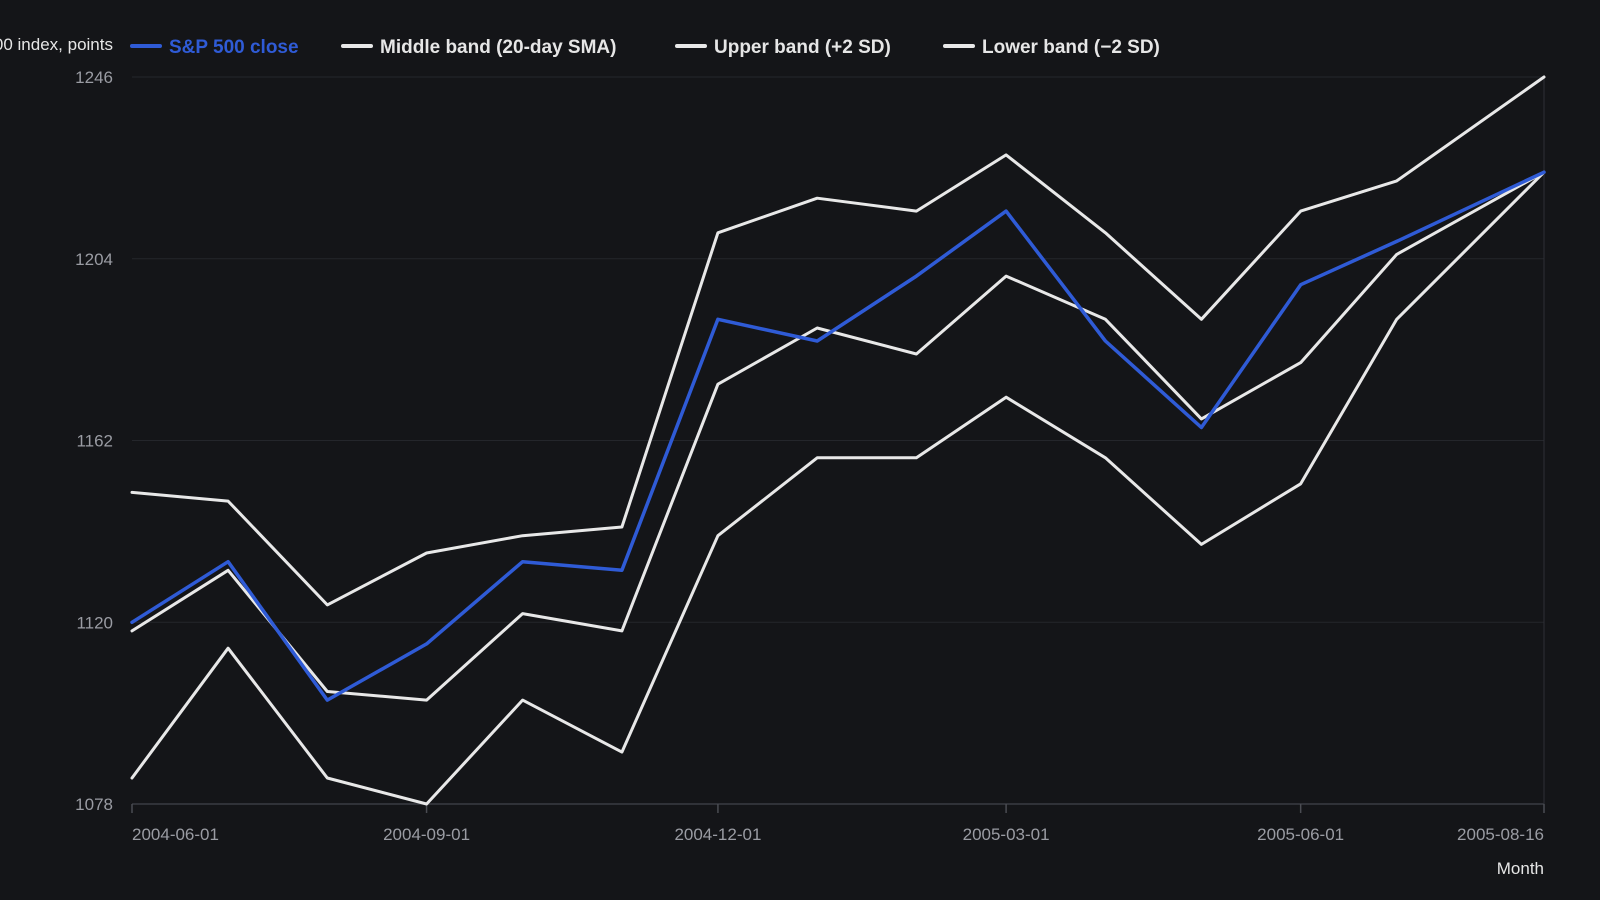 Image resolution: width=1600 pixels, height=900 pixels. Describe the element at coordinates (1520, 868) in the screenshot. I see `x-axis-label: Month` at that location.